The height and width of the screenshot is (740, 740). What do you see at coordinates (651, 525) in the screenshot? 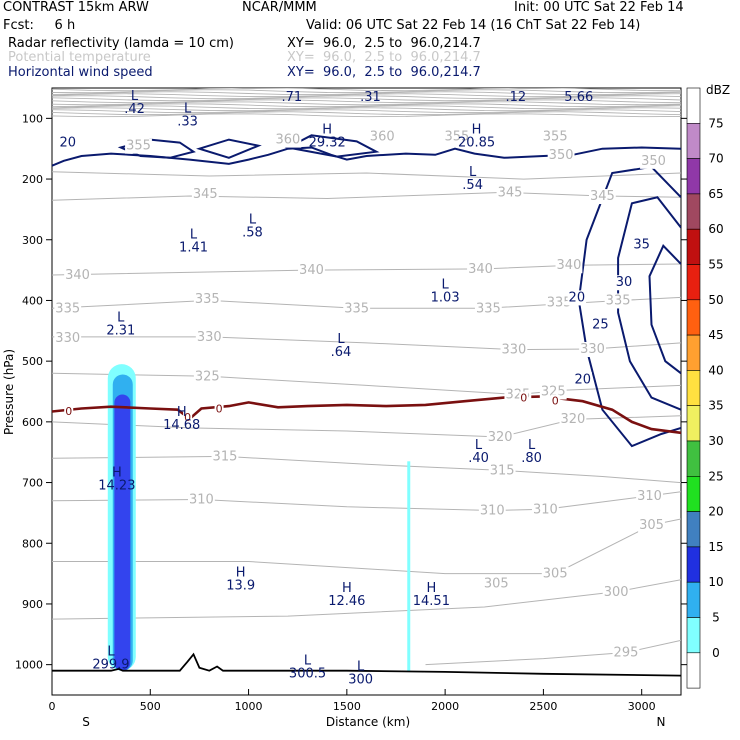
I see `theta-label: 305` at bounding box center [651, 525].